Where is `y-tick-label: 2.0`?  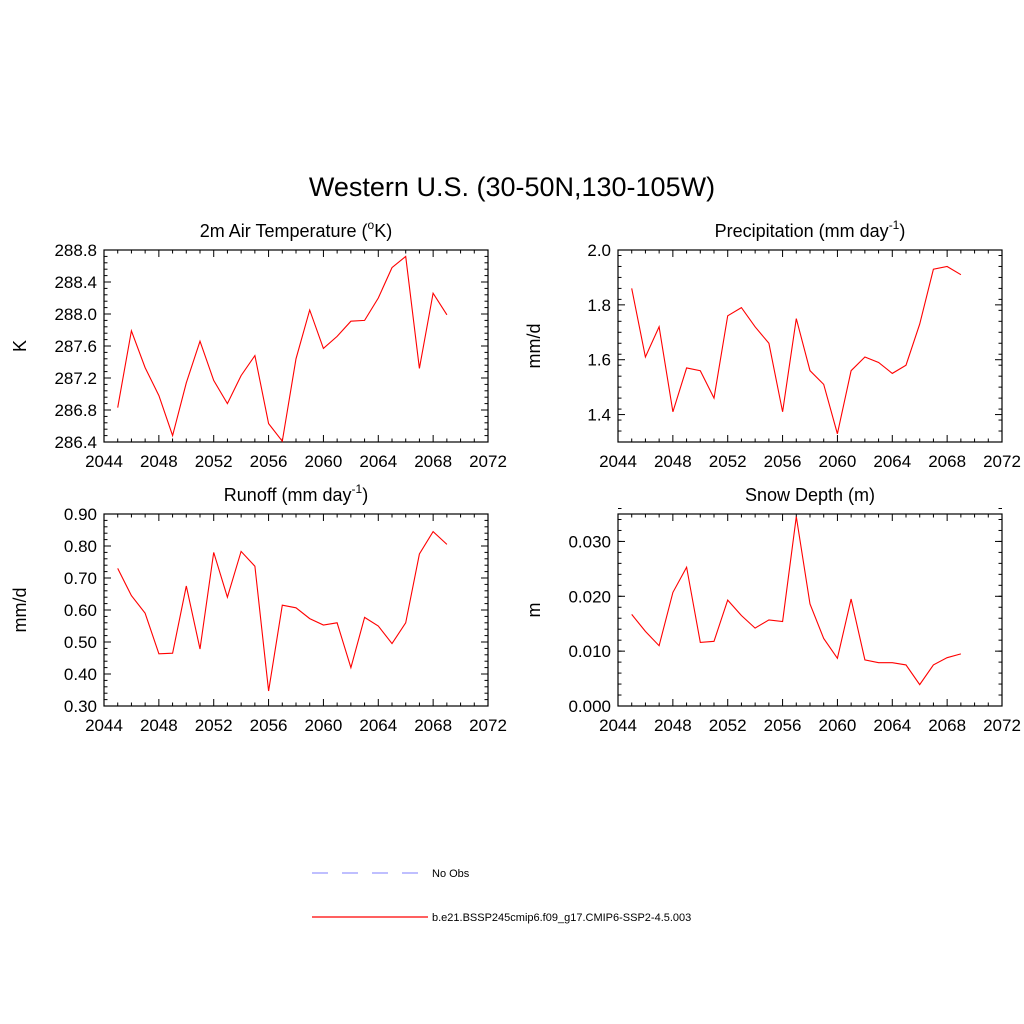 y-tick-label: 2.0 is located at coordinates (599, 250).